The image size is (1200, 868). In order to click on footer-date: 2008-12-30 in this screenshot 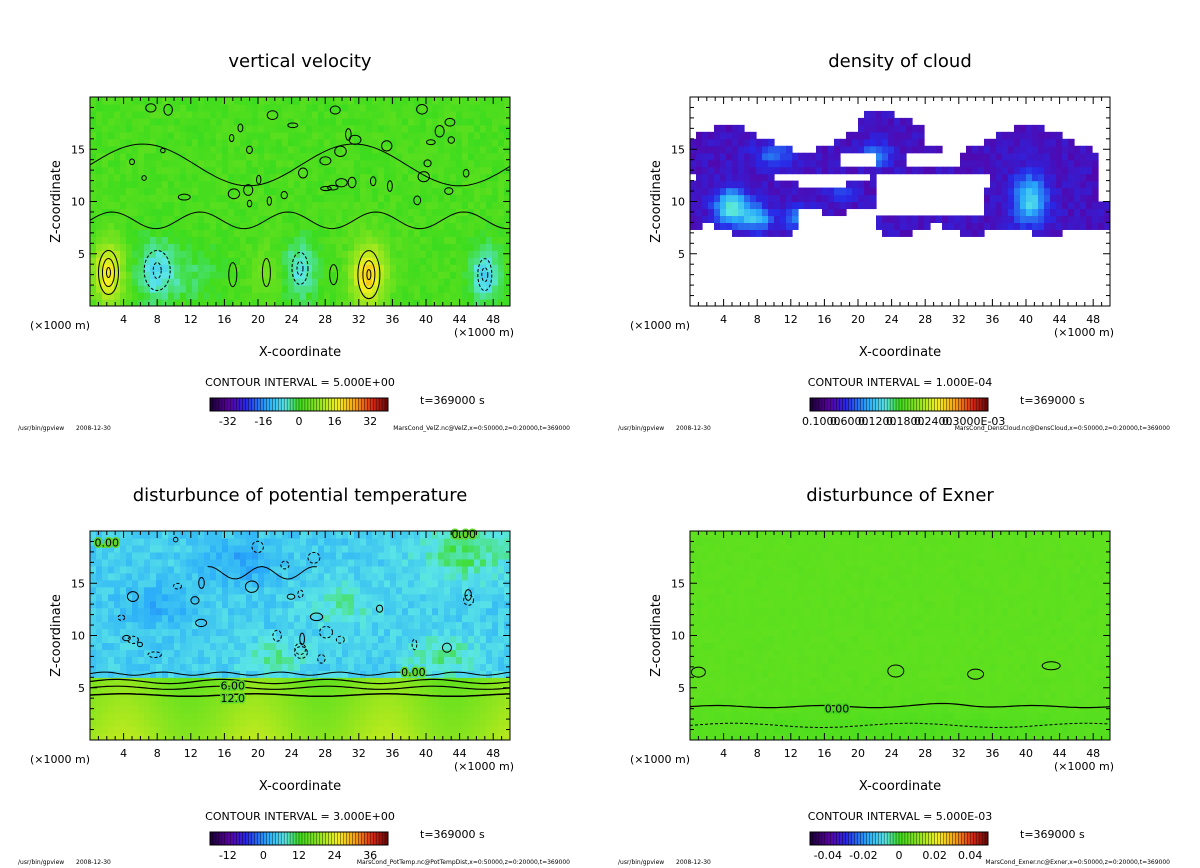, I will do `click(93, 428)`.